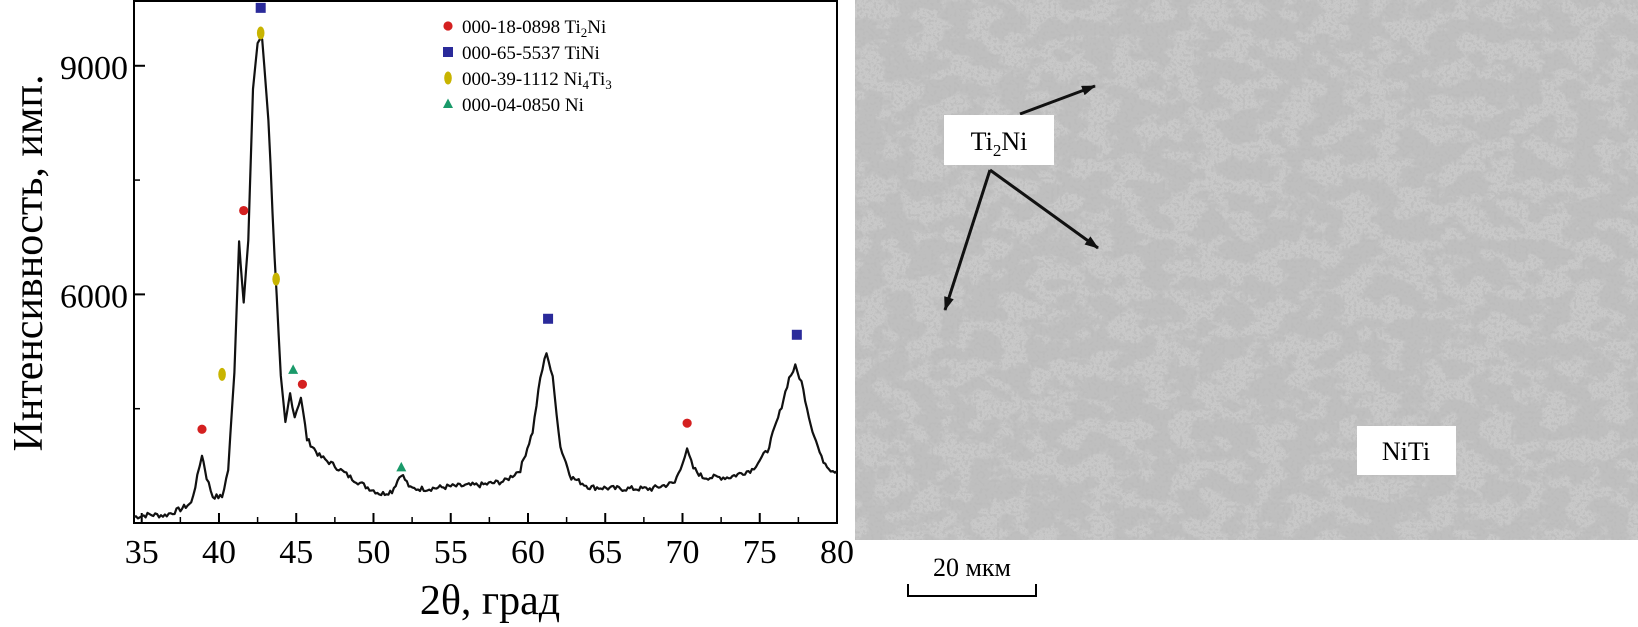  What do you see at coordinates (373, 552) in the screenshot?
I see `x-tick-label: 50` at bounding box center [373, 552].